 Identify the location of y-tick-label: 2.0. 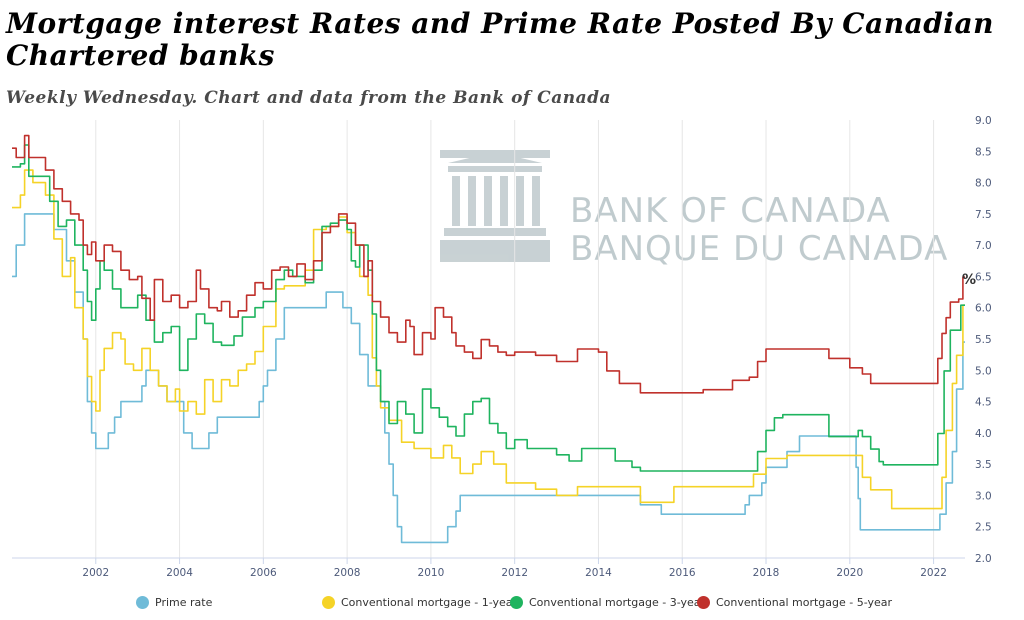
(983, 559).